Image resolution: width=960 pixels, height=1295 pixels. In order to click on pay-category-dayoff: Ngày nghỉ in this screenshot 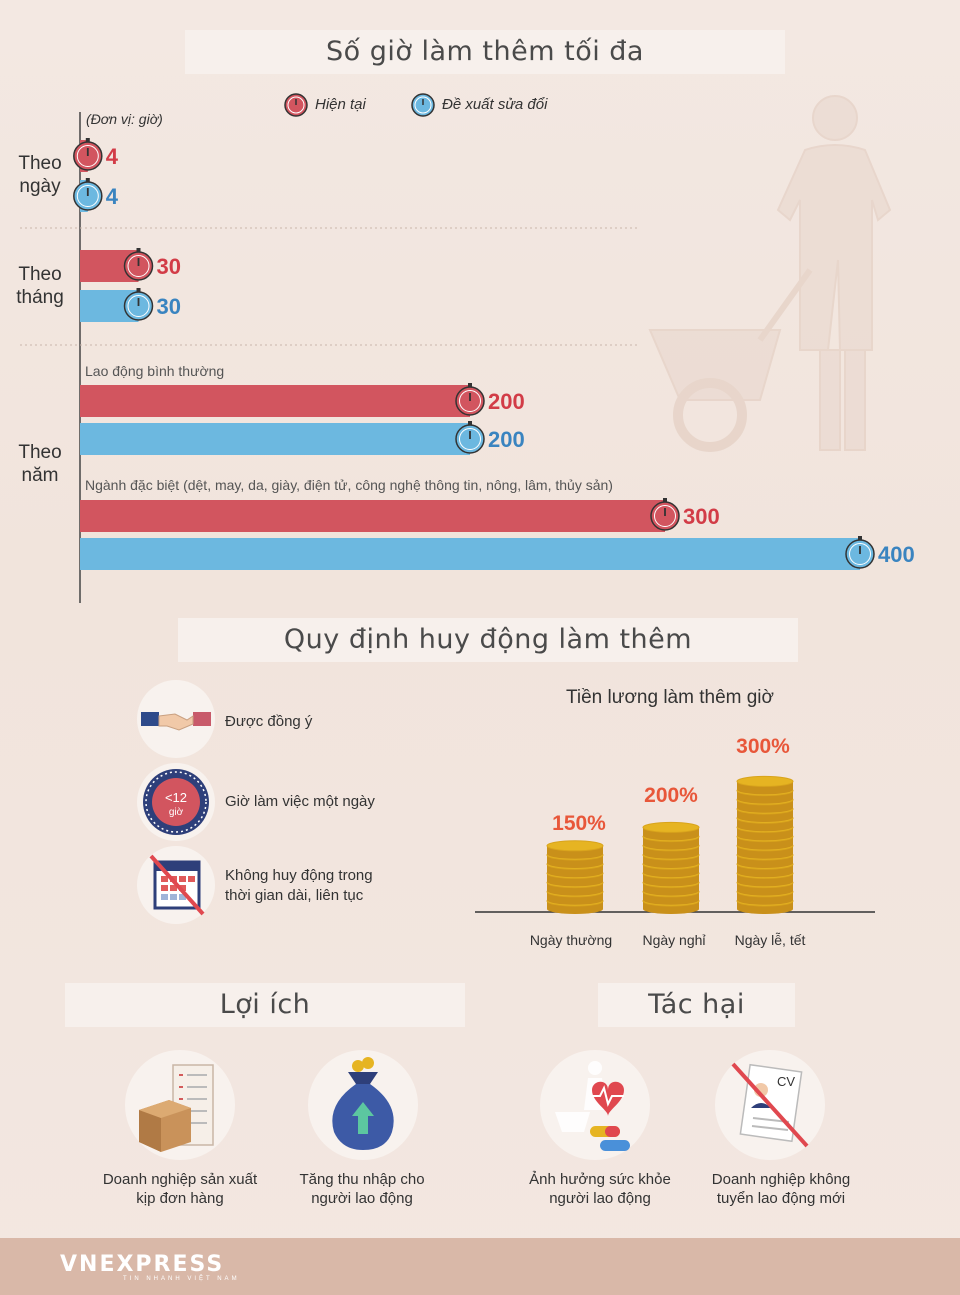, I will do `click(674, 940)`.